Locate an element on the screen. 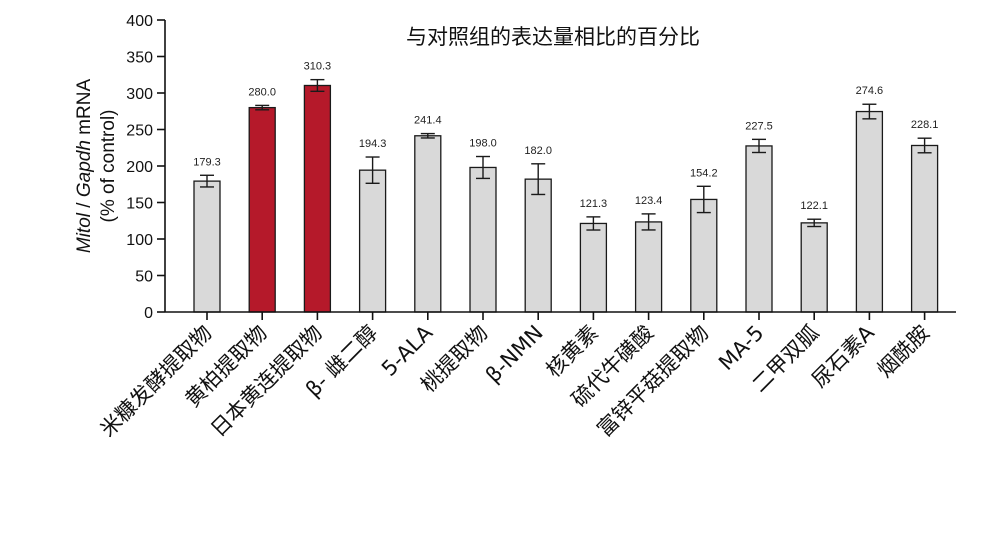 The height and width of the screenshot is (560, 989). bar-group: 227.5 is located at coordinates (759, 216).